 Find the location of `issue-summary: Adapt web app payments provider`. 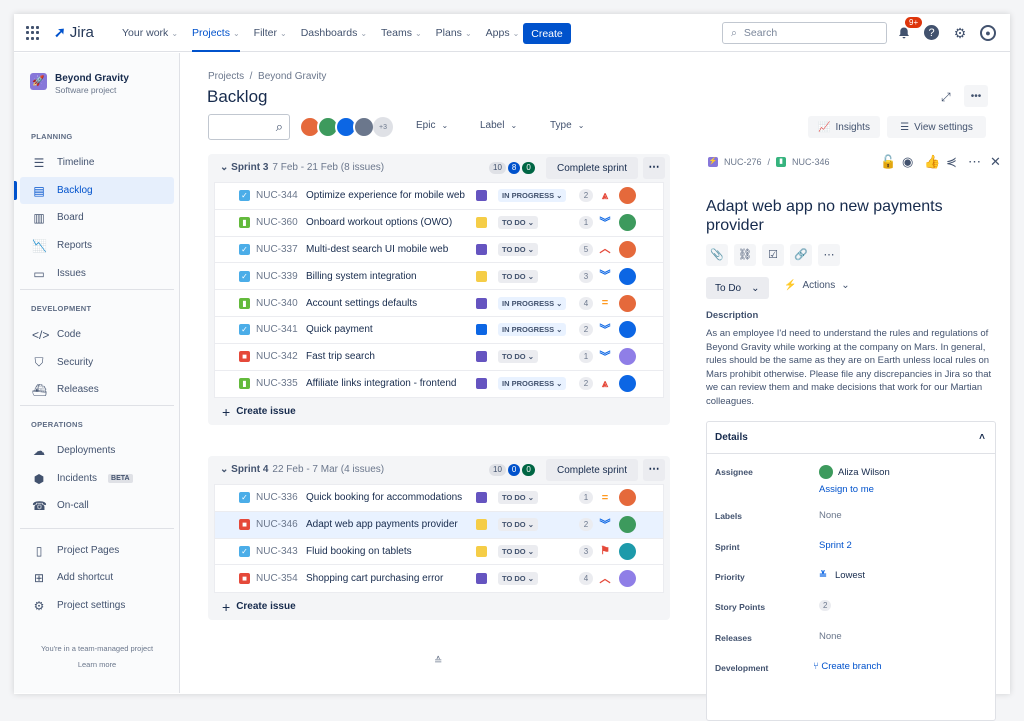

issue-summary: Adapt web app payments provider is located at coordinates (382, 525).